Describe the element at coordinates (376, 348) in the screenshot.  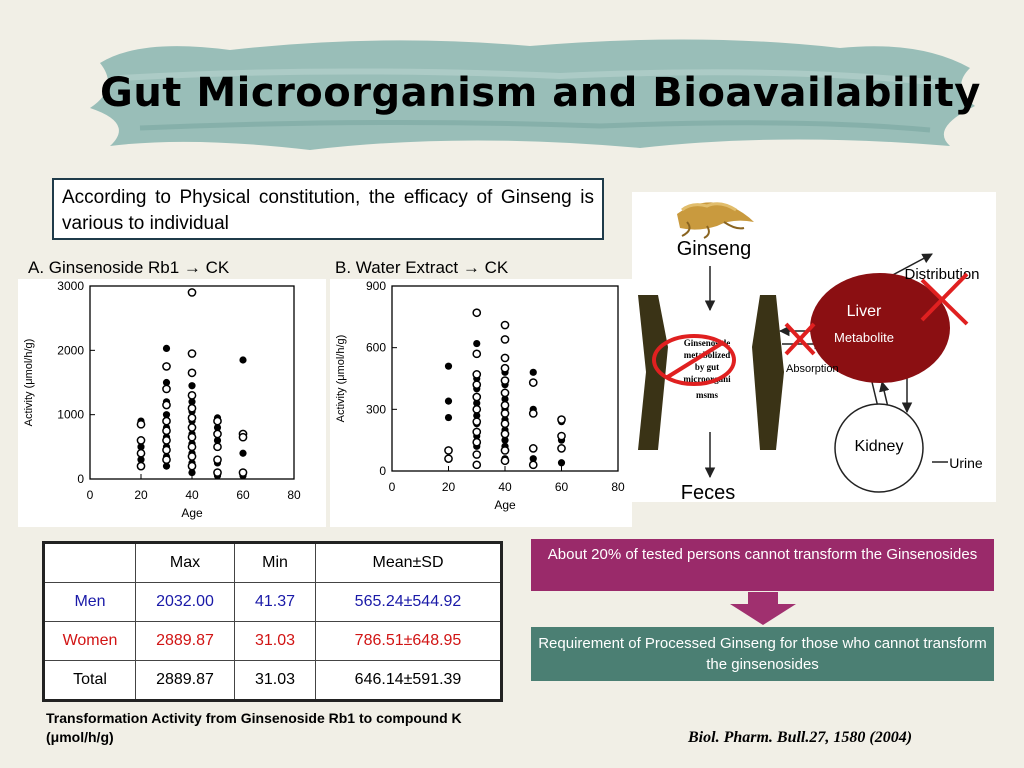
I see `y-tick-label: 600` at that location.